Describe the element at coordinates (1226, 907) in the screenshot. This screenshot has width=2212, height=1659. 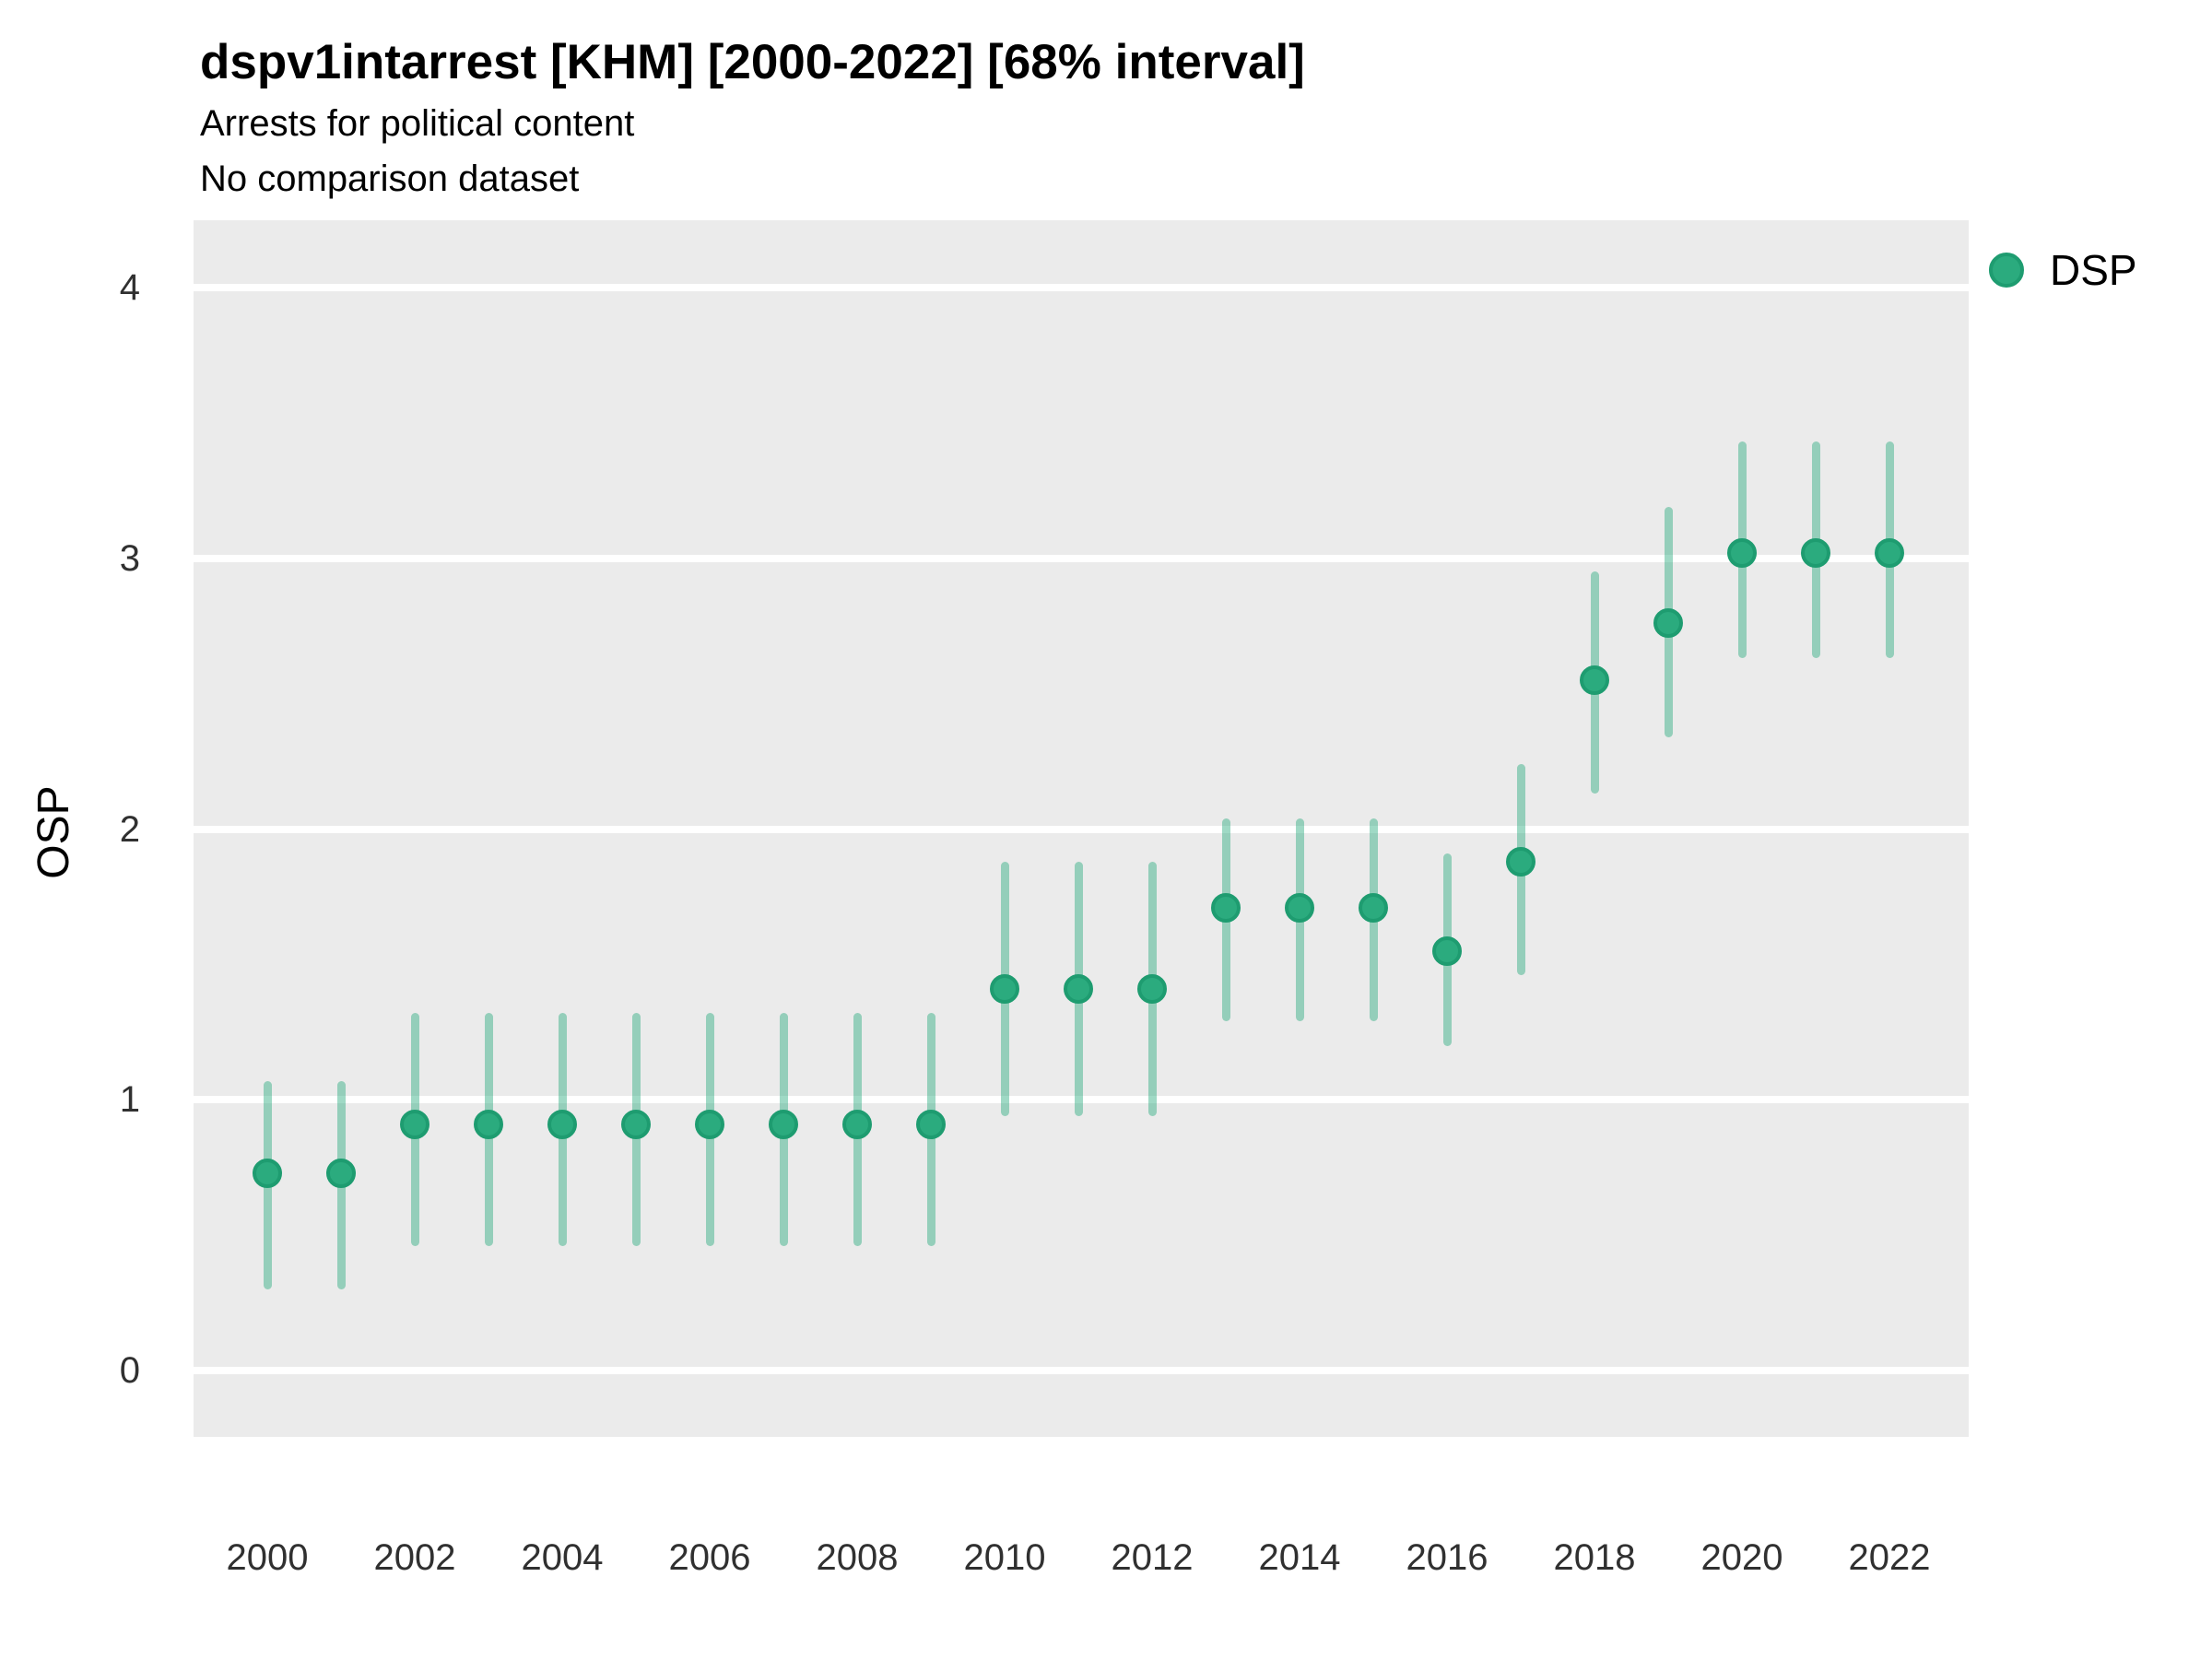
I see `data-point-2013` at that location.